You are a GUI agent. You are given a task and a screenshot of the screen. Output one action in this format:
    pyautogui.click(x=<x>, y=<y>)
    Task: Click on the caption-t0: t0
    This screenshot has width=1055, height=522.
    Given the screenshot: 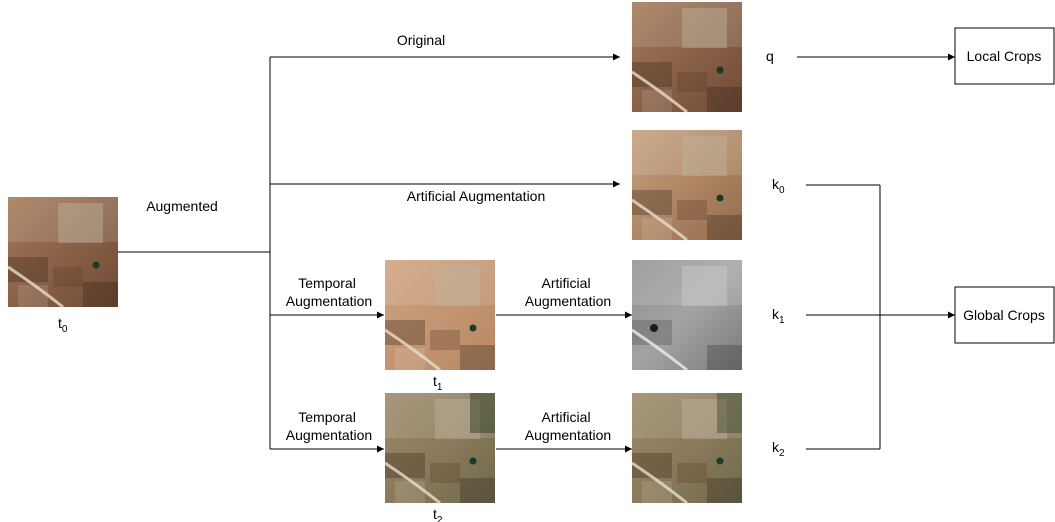 What is the action you would take?
    pyautogui.click(x=63, y=325)
    